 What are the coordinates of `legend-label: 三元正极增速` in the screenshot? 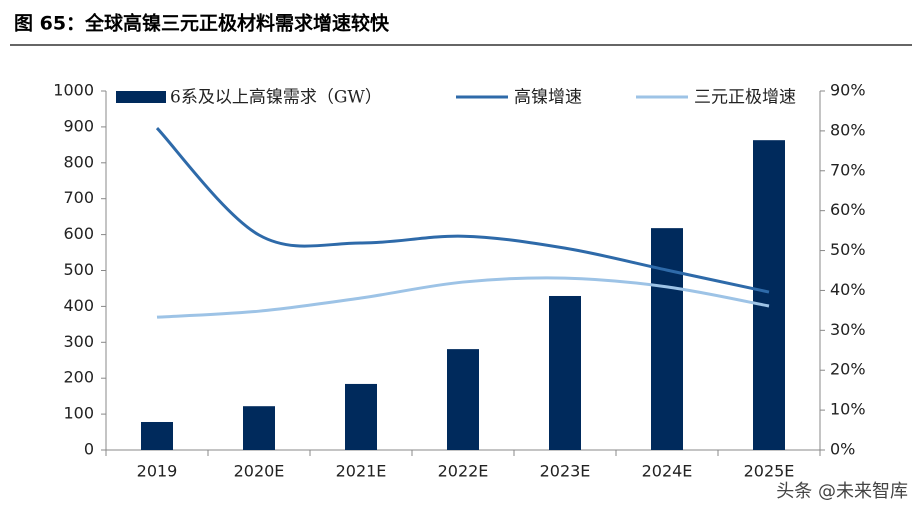 It's located at (745, 98).